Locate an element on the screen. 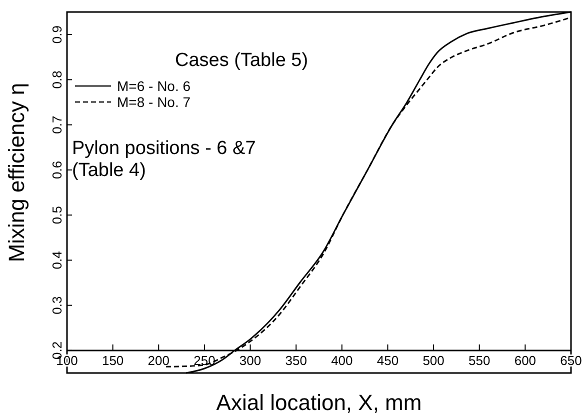 This screenshot has height=420, width=585. legend-label: M=8 - No. 7 is located at coordinates (154, 102).